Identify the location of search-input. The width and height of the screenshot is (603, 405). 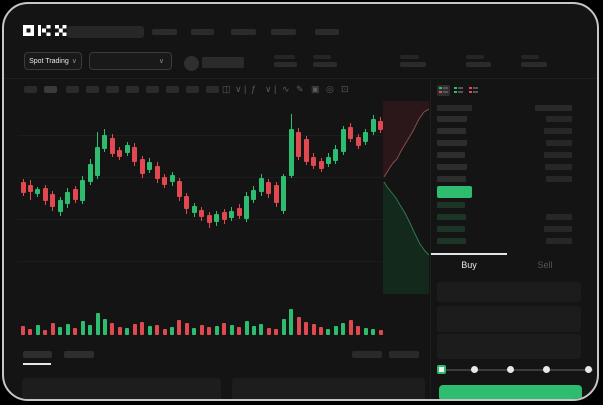
(105, 32).